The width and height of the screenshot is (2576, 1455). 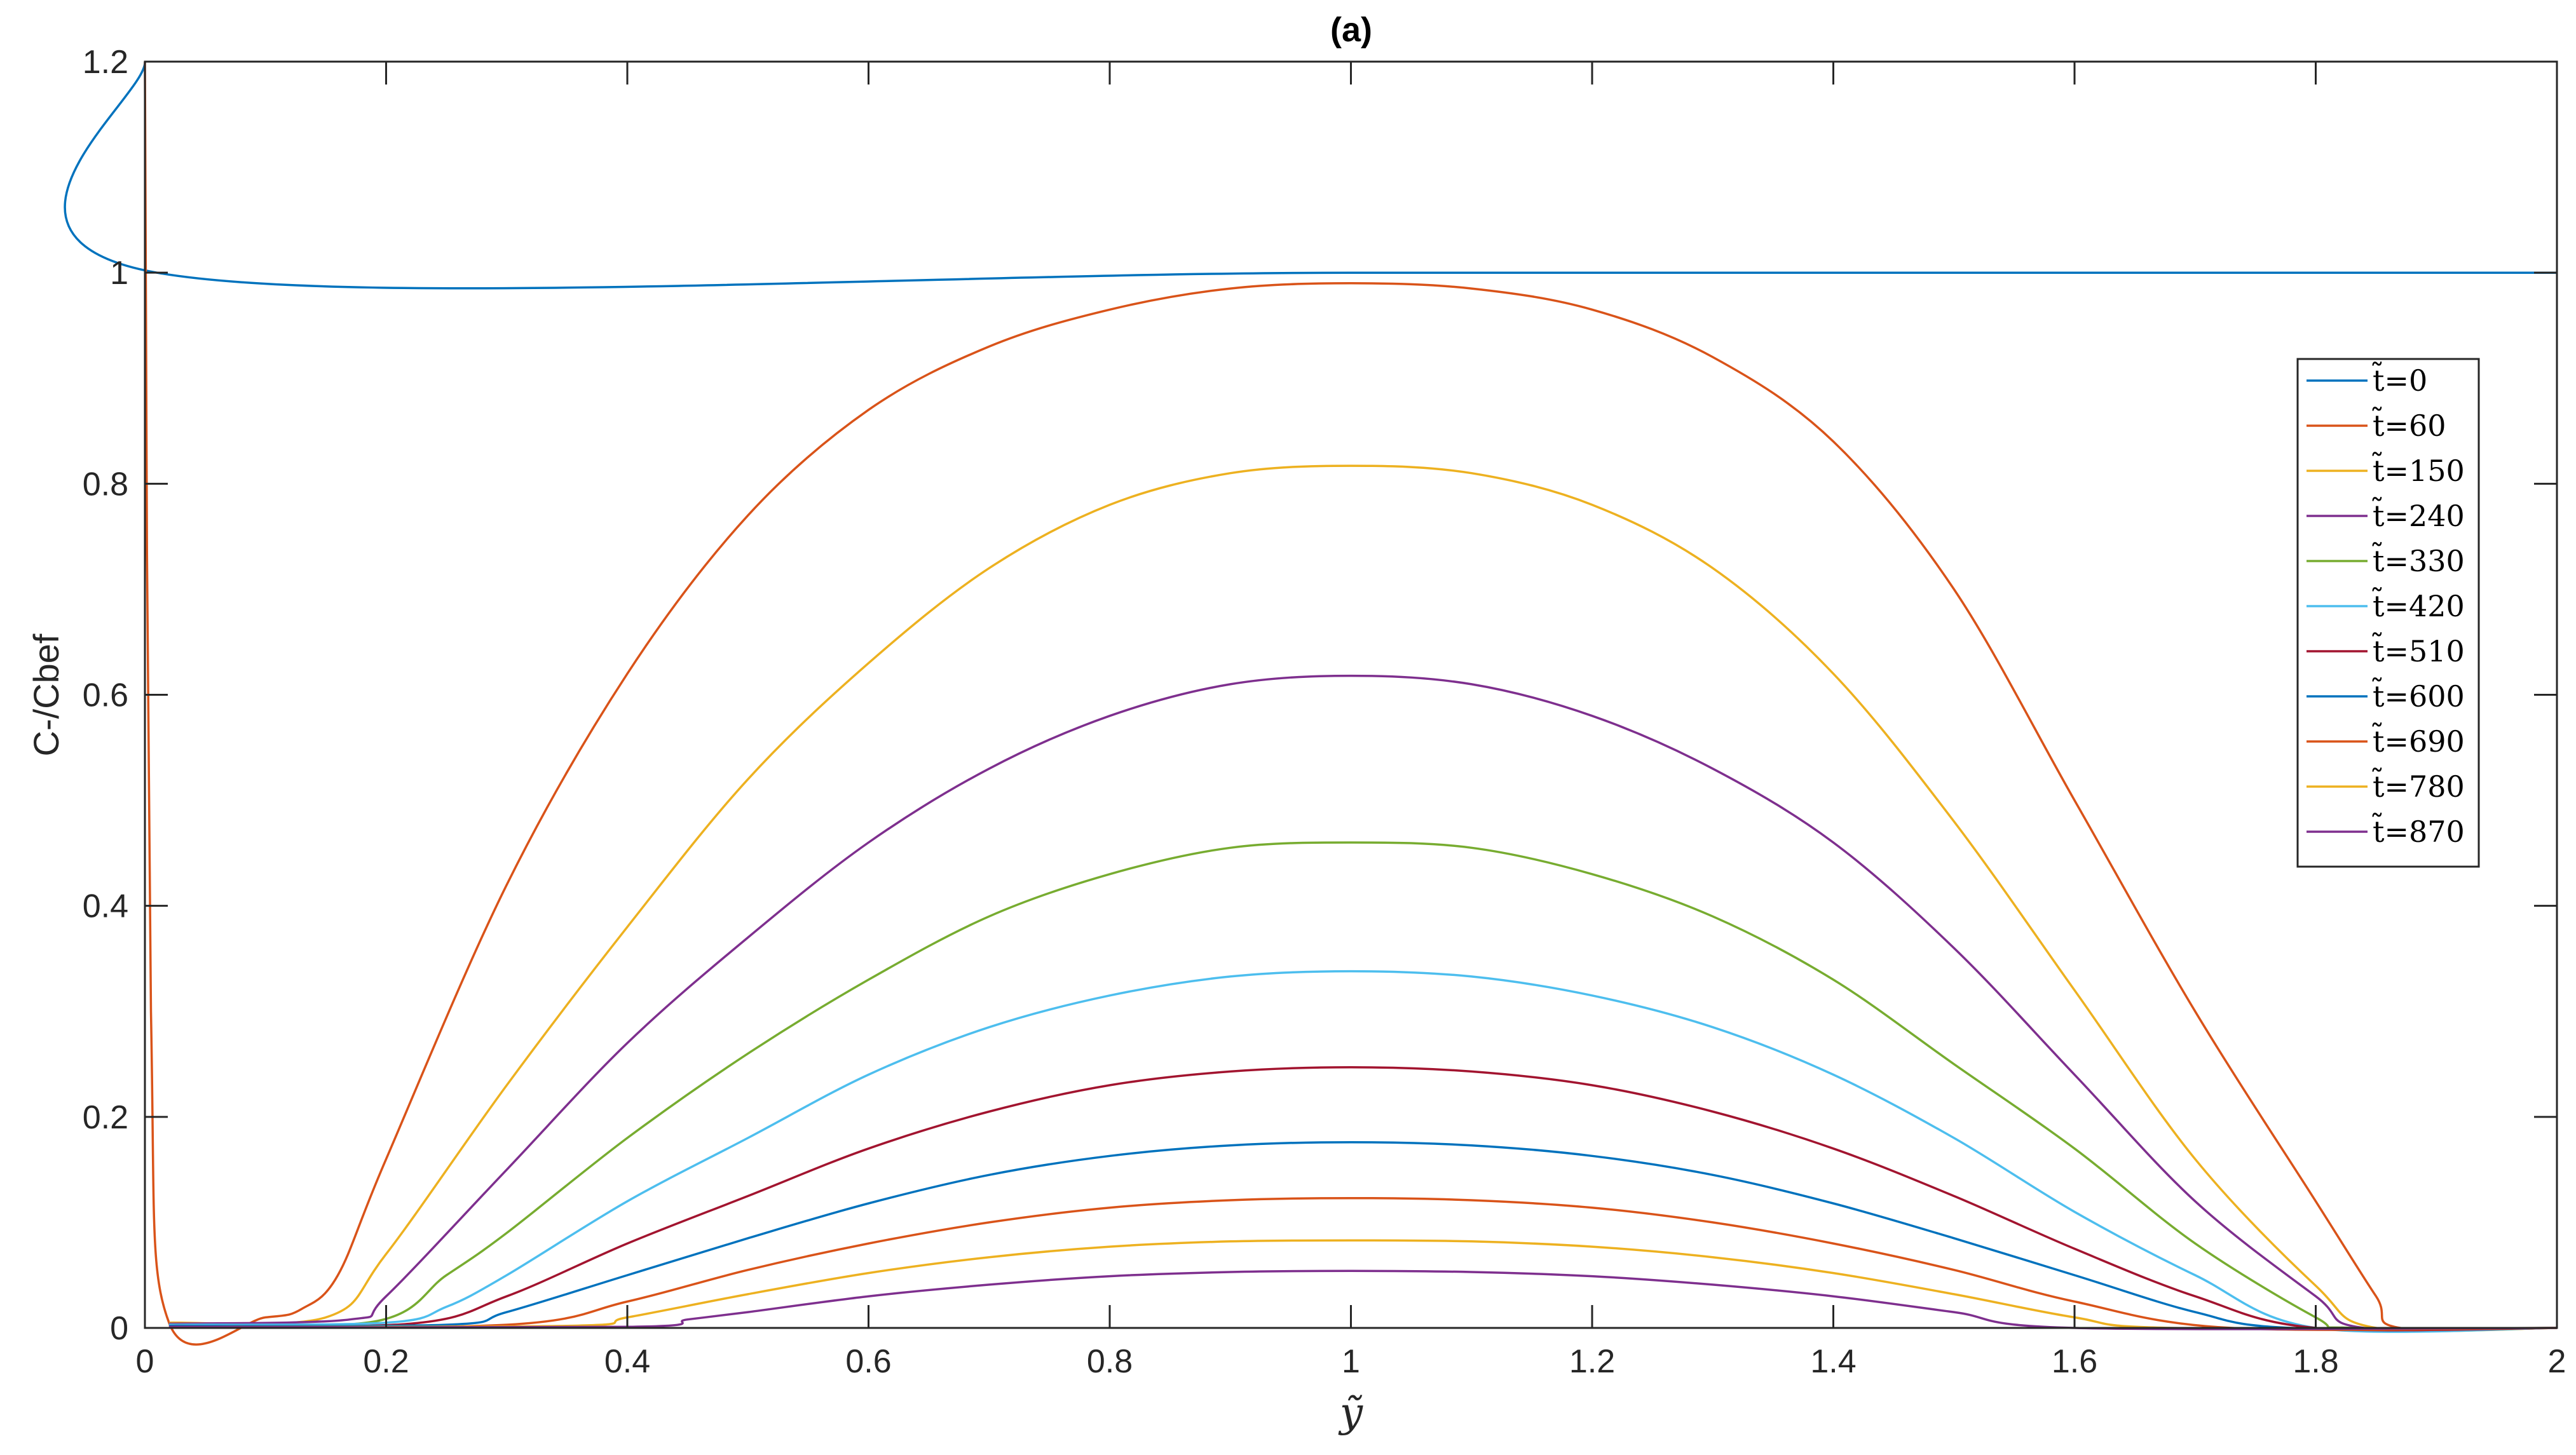 I want to click on legend-box, so click(x=2388, y=613).